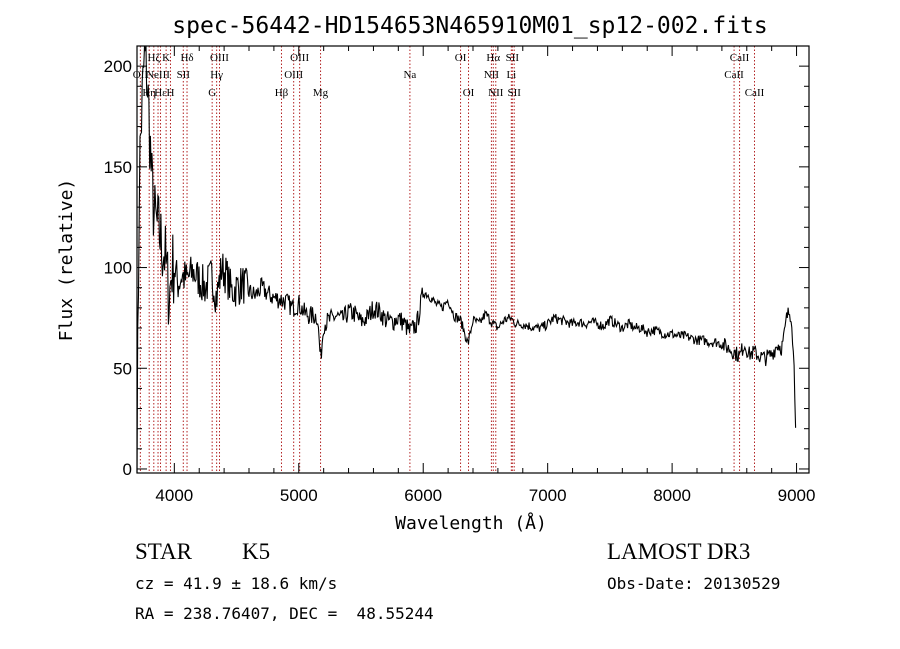 This screenshot has width=900, height=649. What do you see at coordinates (493, 58) in the screenshot?
I see `line-marker-label: Hα` at bounding box center [493, 58].